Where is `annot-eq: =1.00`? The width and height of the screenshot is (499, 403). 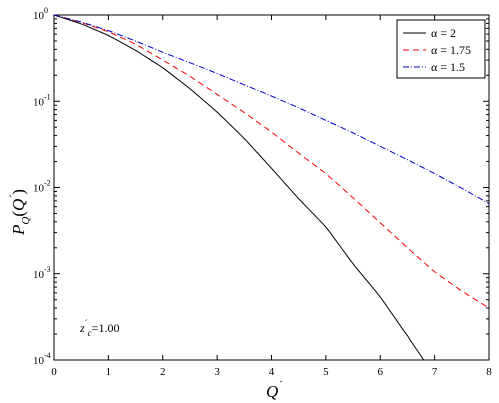
annot-eq: =1.00 is located at coordinates (106, 328).